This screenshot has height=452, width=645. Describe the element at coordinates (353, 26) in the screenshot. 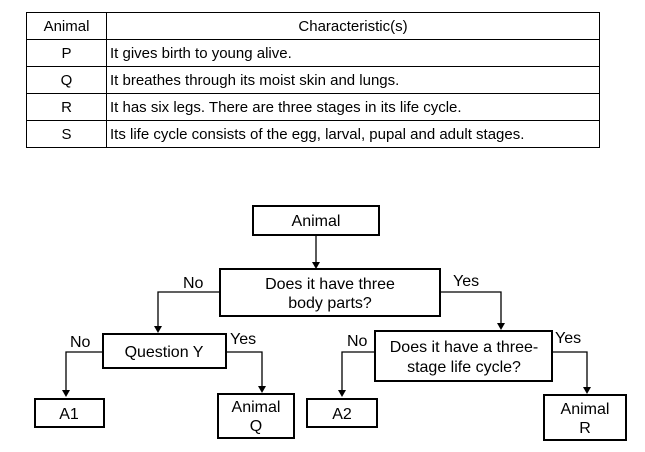

I see `column-header-characteristics: Characteristic(s)` at that location.